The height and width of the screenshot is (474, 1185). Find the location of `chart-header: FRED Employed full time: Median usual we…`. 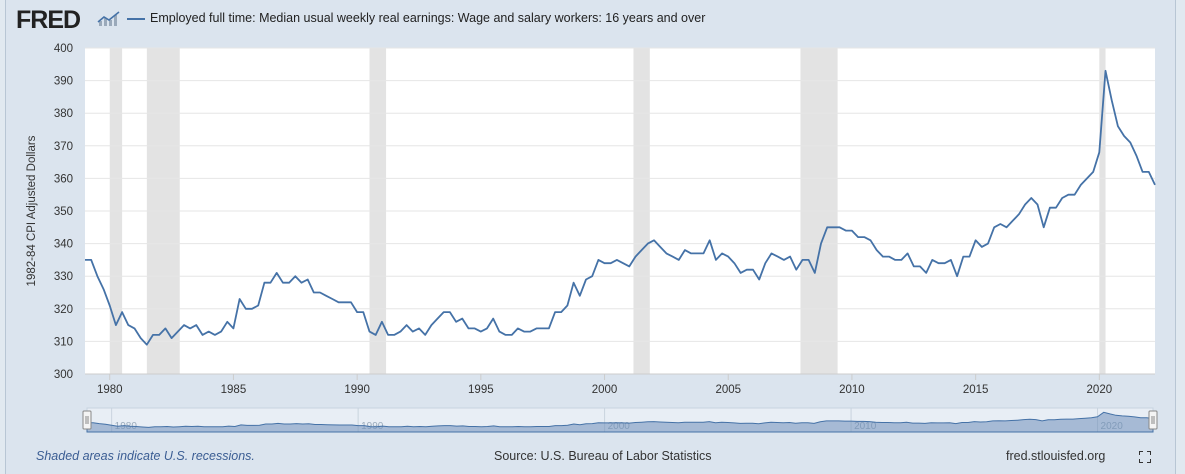

chart-header: FRED Employed full time: Median usual we… is located at coordinates (592, 20).